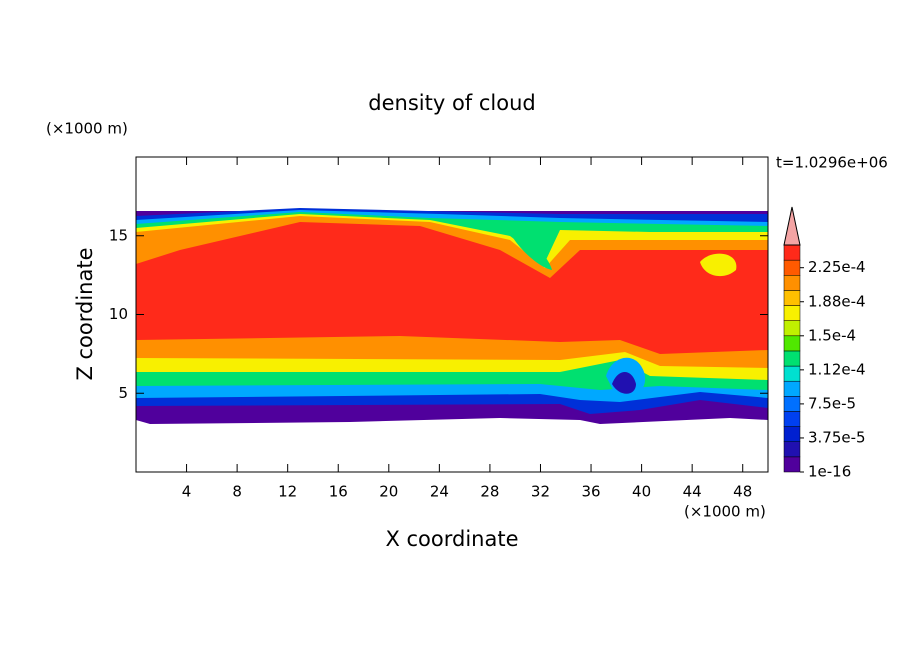 This screenshot has width=904, height=654. What do you see at coordinates (540, 492) in the screenshot?
I see `x-tick-label: 32` at bounding box center [540, 492].